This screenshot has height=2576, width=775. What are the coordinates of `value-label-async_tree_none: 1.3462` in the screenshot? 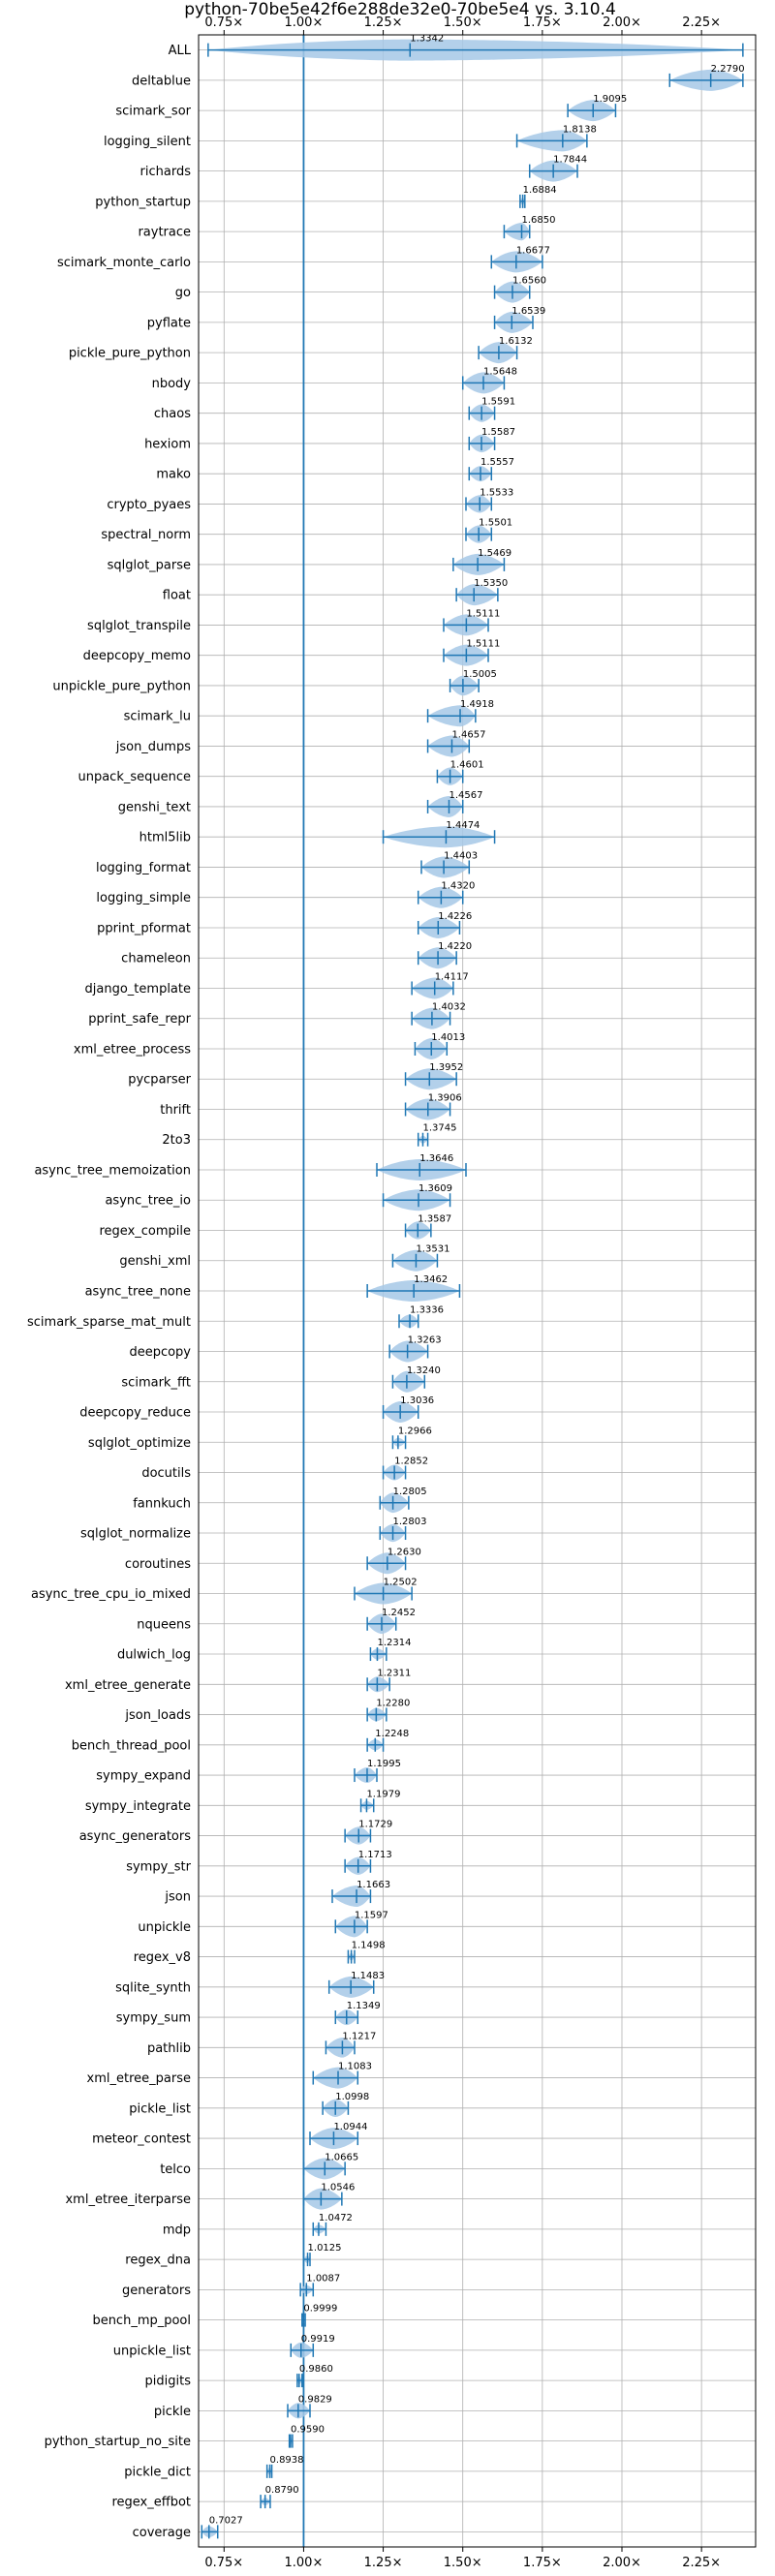 It's located at (431, 1279).